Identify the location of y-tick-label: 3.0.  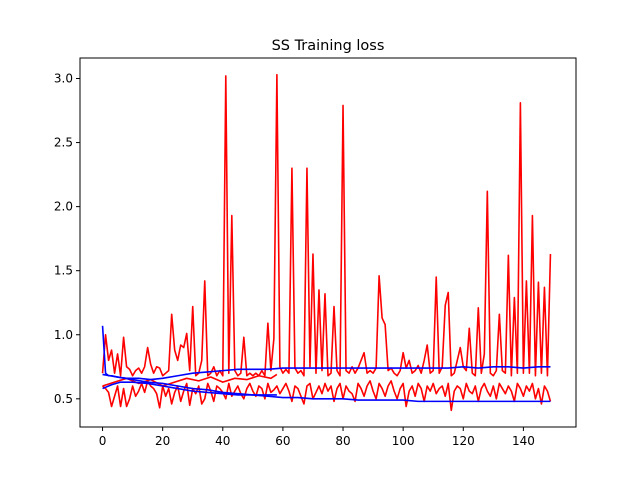
(63, 79).